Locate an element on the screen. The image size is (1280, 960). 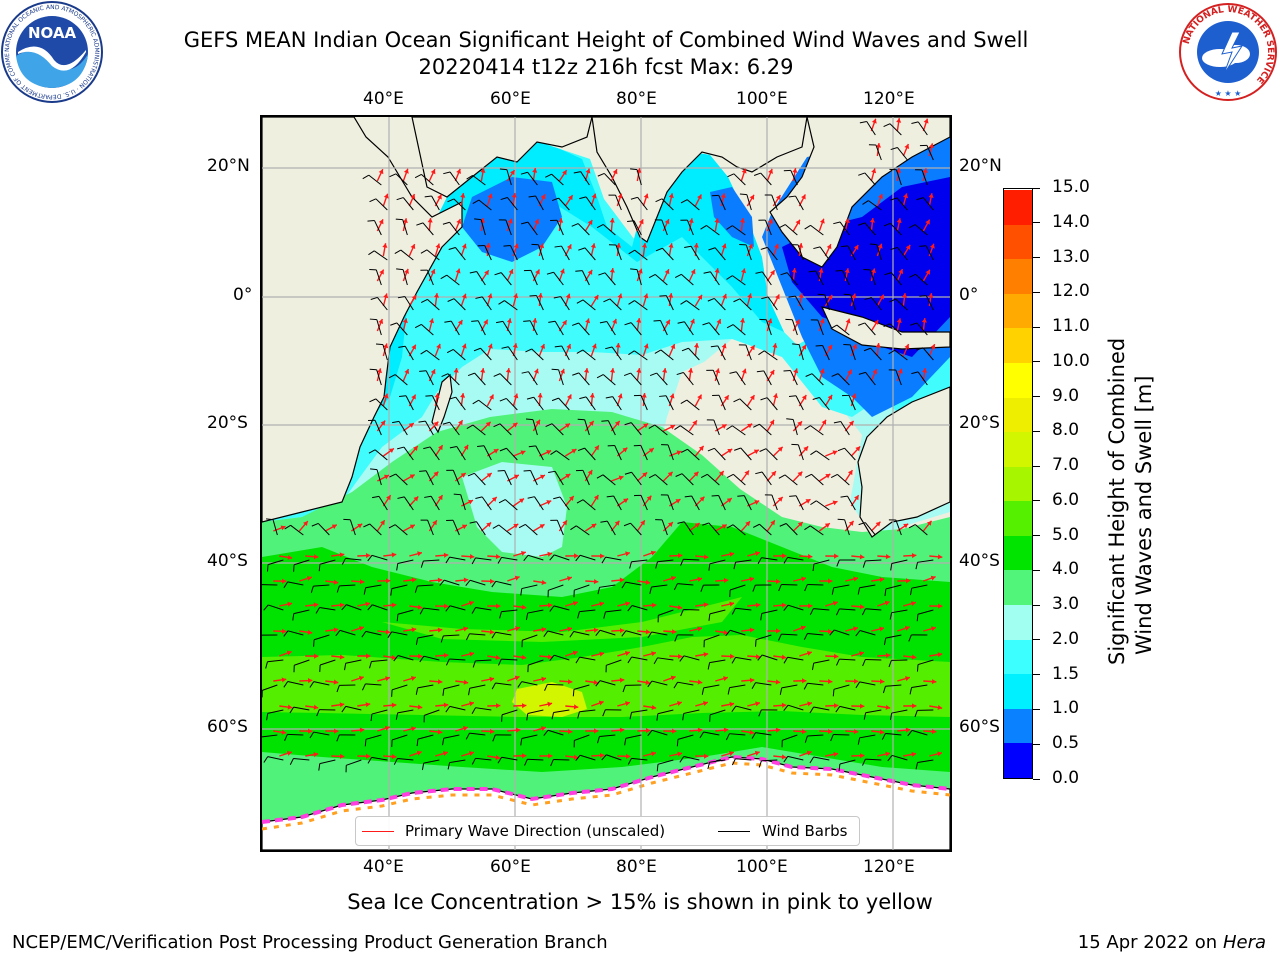
colorbar-tick-label: 14.0 is located at coordinates (1071, 221).